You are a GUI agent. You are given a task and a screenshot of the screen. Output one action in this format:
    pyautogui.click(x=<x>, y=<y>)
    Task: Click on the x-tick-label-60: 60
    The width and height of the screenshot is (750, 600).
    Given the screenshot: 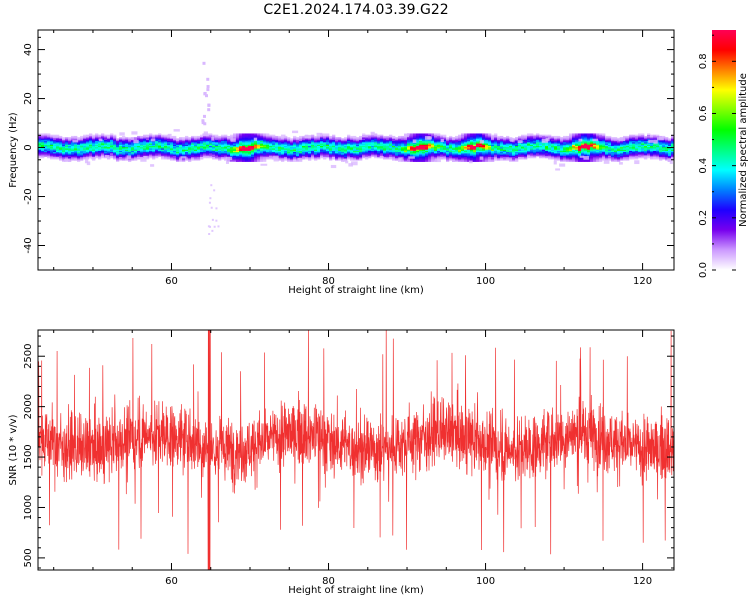 What is the action you would take?
    pyautogui.click(x=171, y=281)
    